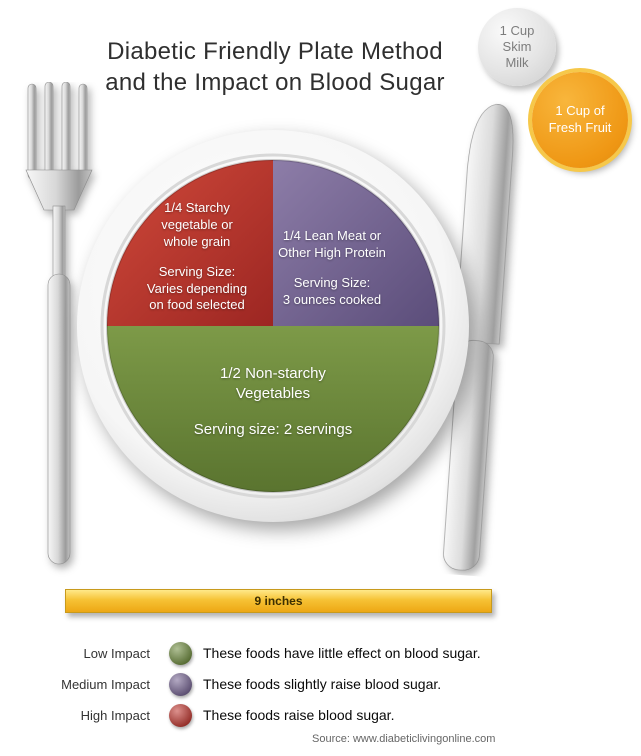 This screenshot has width=641, height=756. What do you see at coordinates (59, 323) in the screenshot?
I see `fork-icon` at bounding box center [59, 323].